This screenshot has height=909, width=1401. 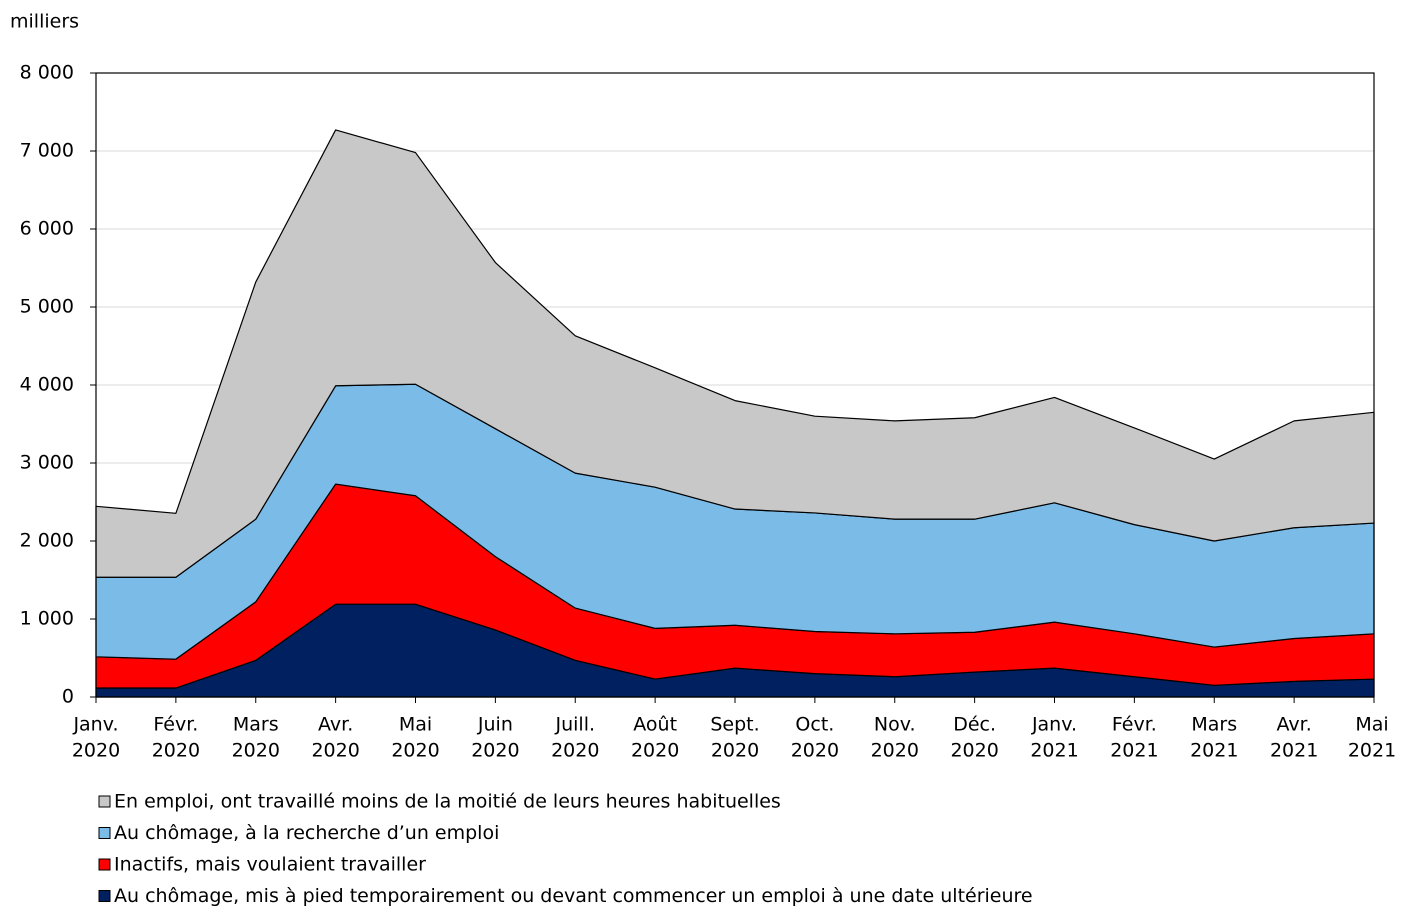 I want to click on x-tick-label: Oct., so click(x=814, y=725).